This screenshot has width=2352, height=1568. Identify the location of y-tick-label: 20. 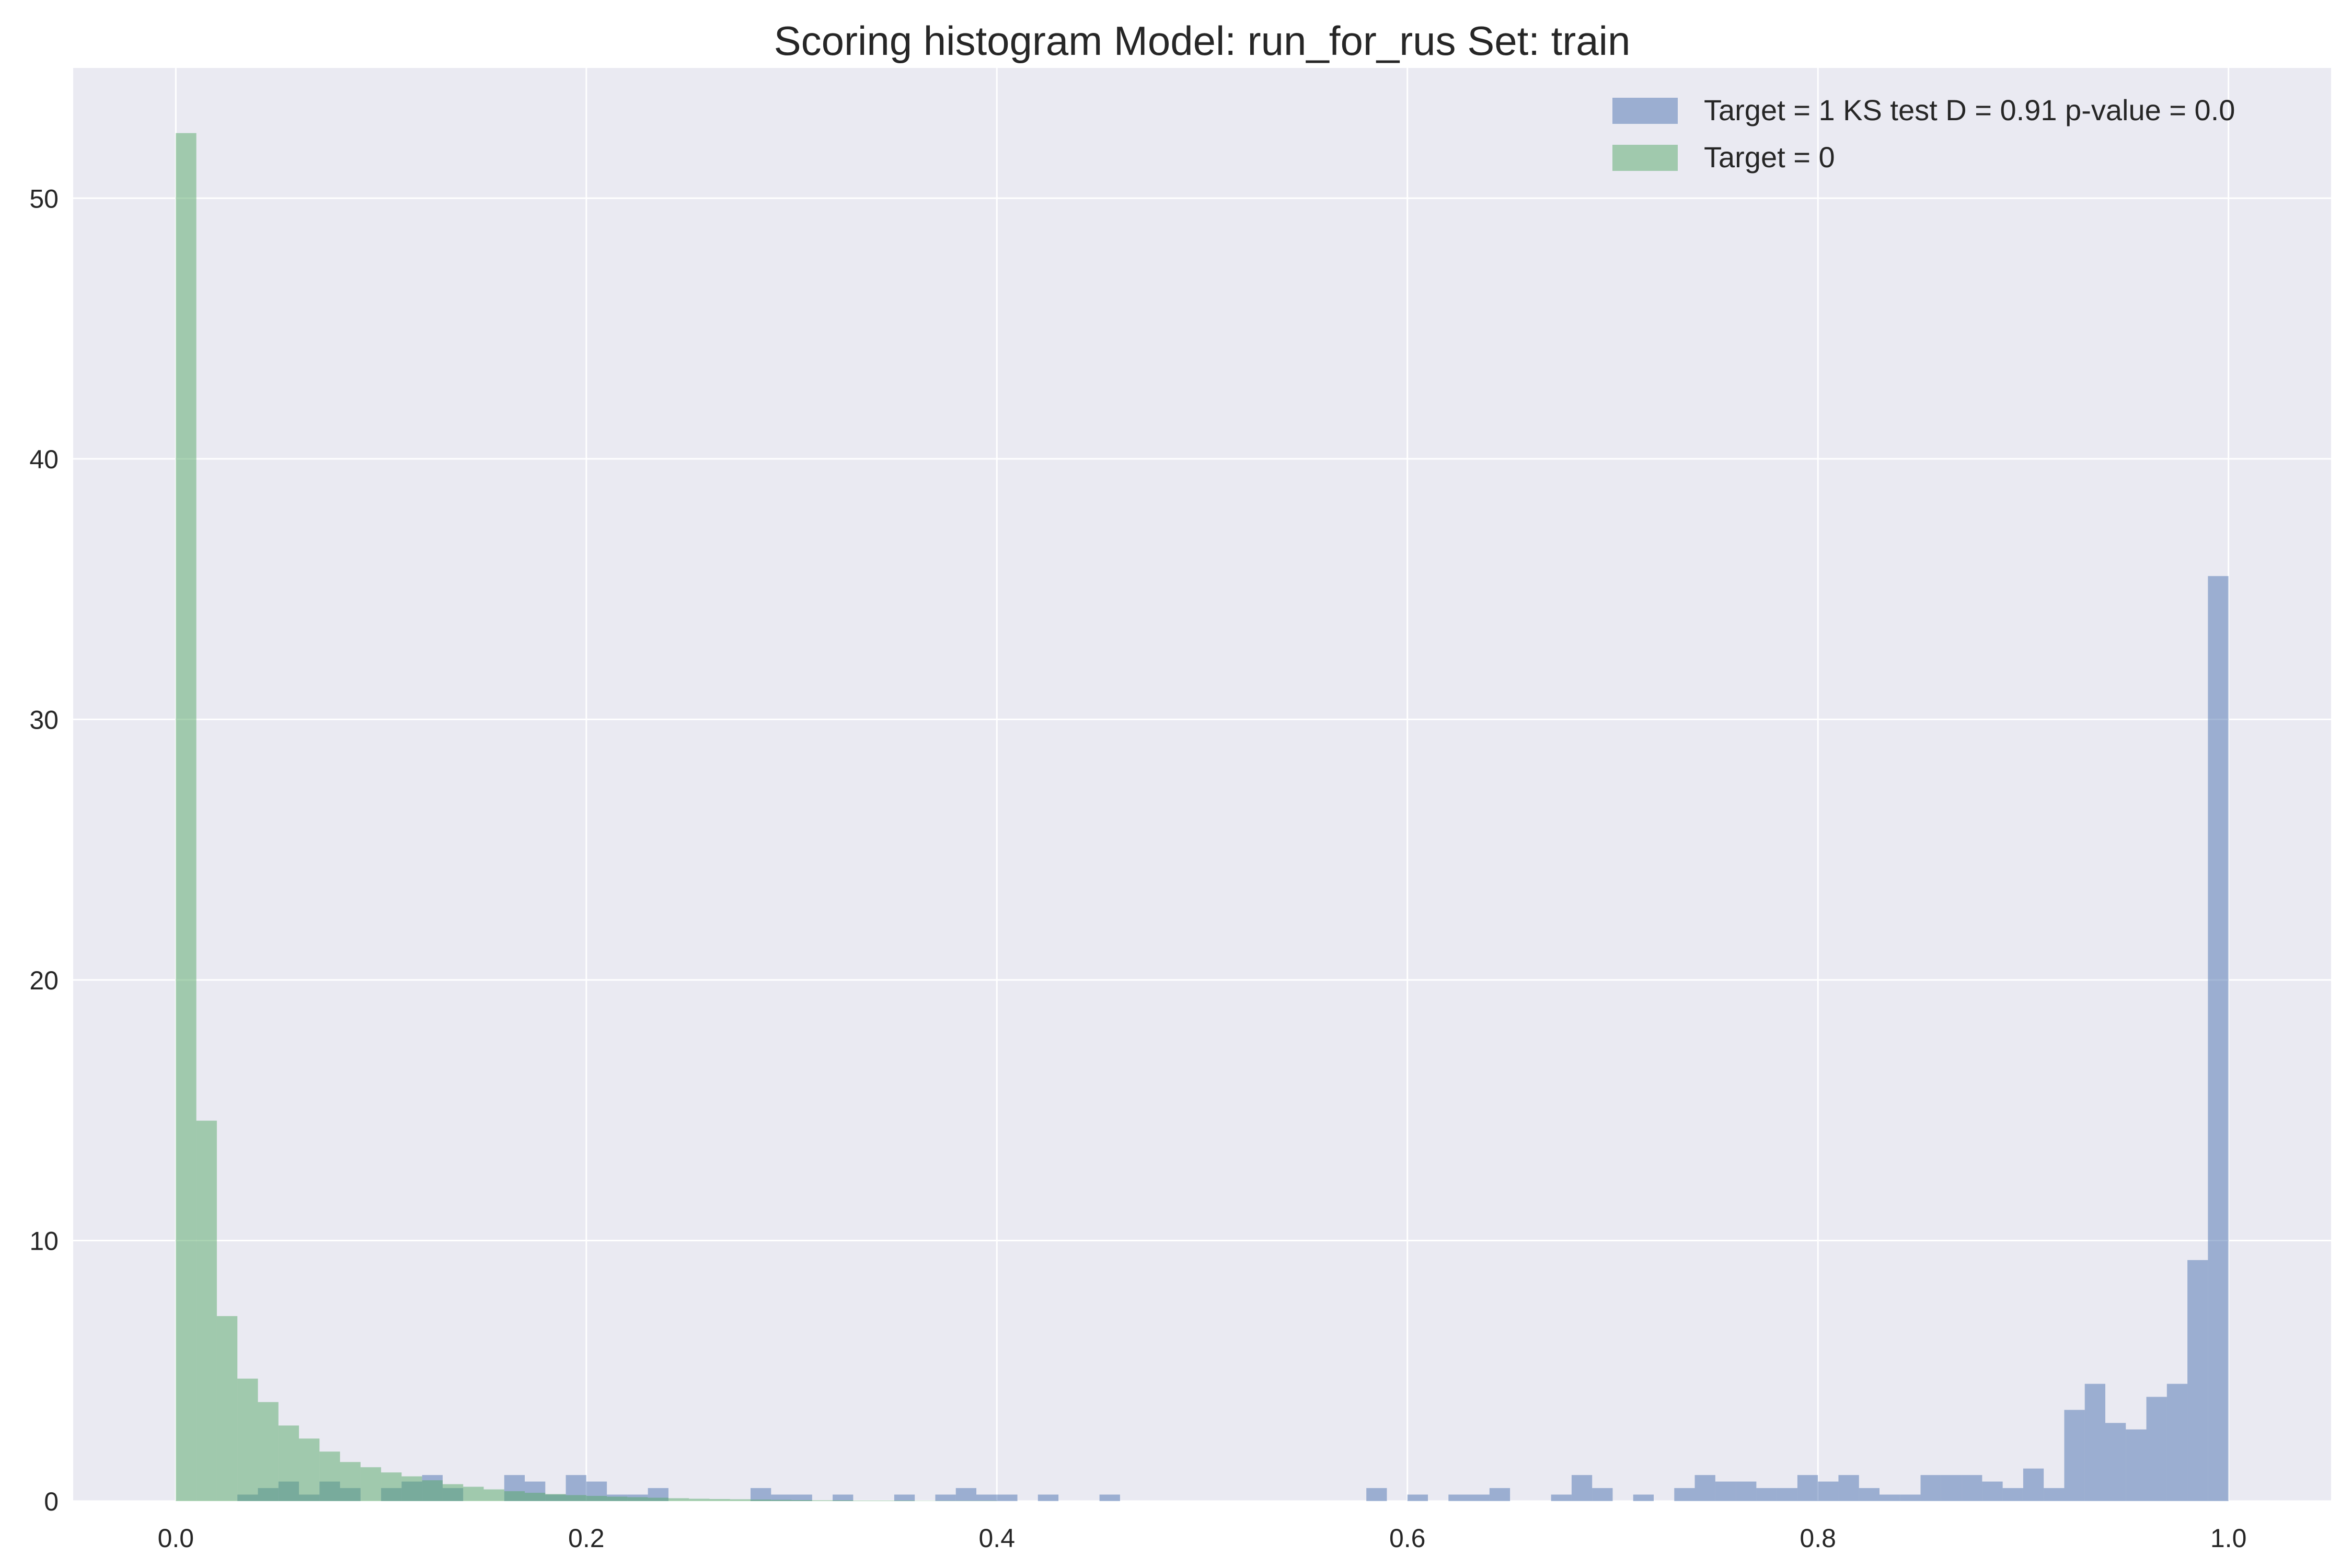
(44, 980).